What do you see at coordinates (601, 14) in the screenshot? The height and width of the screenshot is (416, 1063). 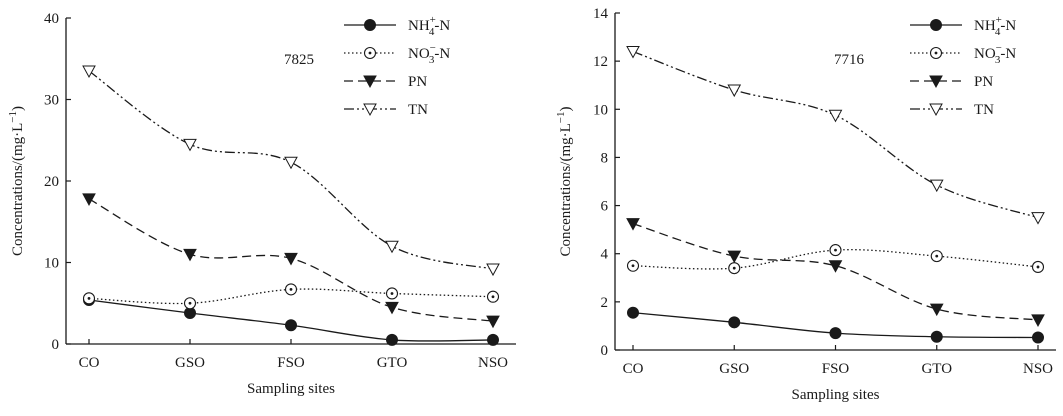 I see `y-tick-label: 14` at bounding box center [601, 14].